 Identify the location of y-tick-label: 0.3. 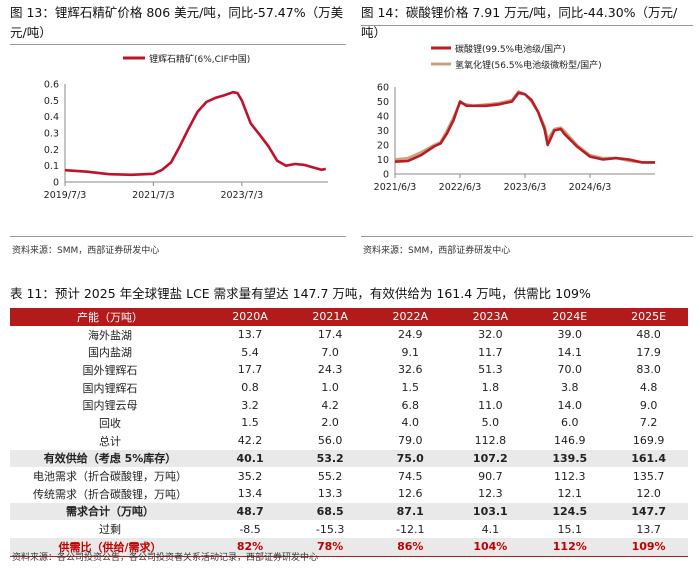
(51, 134).